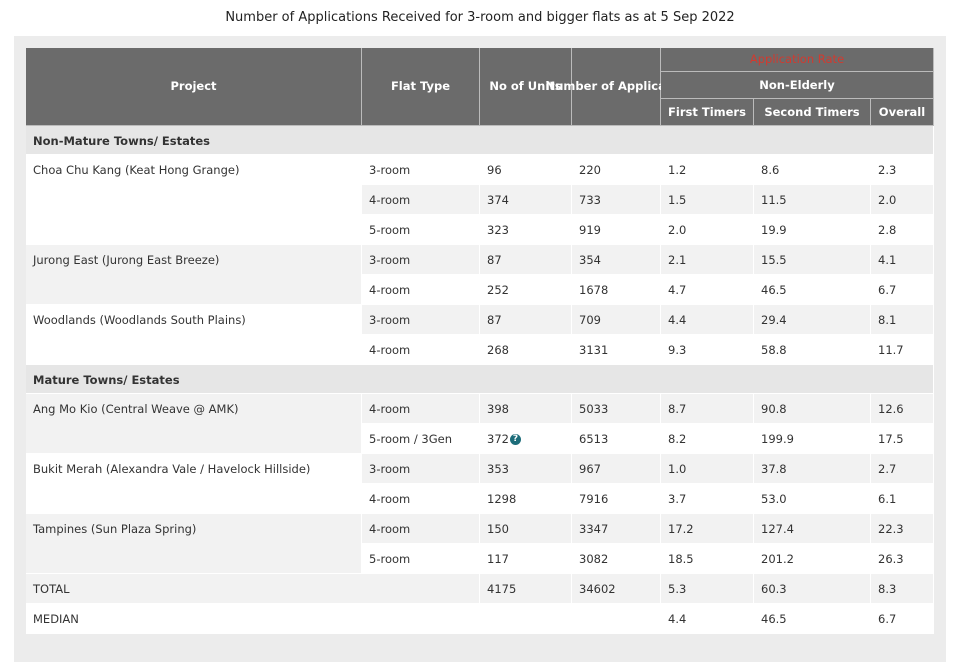 The width and height of the screenshot is (960, 668). I want to click on table-cell: 26.3, so click(902, 559).